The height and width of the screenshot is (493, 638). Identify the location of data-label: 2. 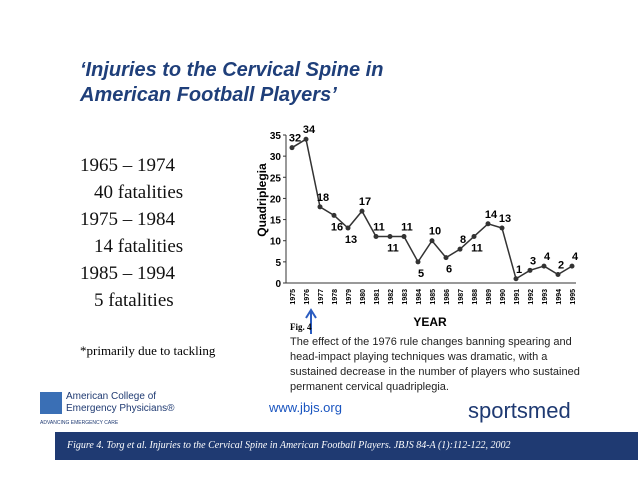
(561, 266).